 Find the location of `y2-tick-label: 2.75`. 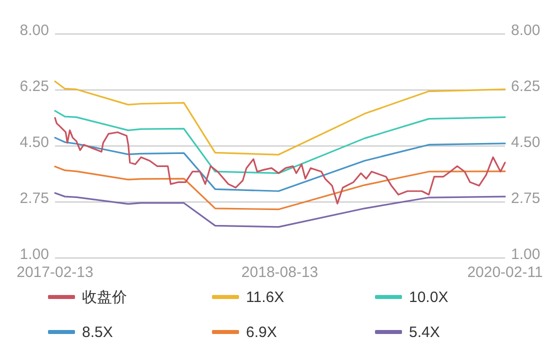

y2-tick-label: 2.75 is located at coordinates (525, 198).